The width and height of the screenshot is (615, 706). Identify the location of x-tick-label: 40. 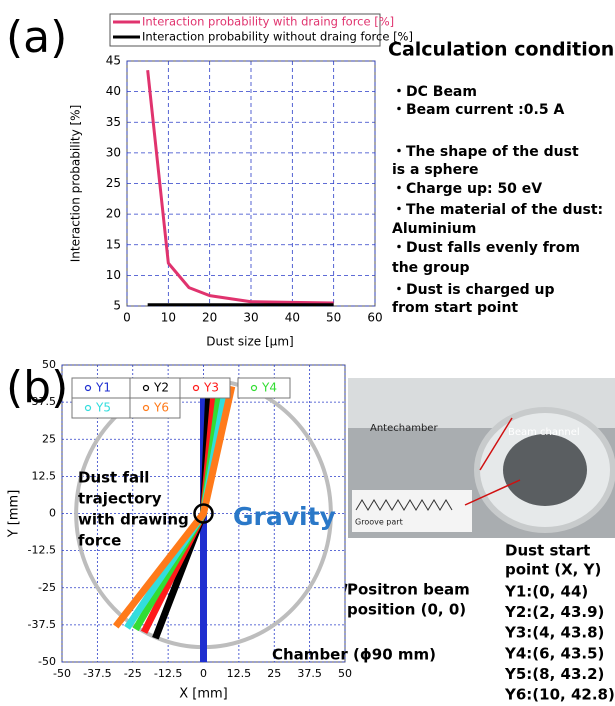
(292, 318).